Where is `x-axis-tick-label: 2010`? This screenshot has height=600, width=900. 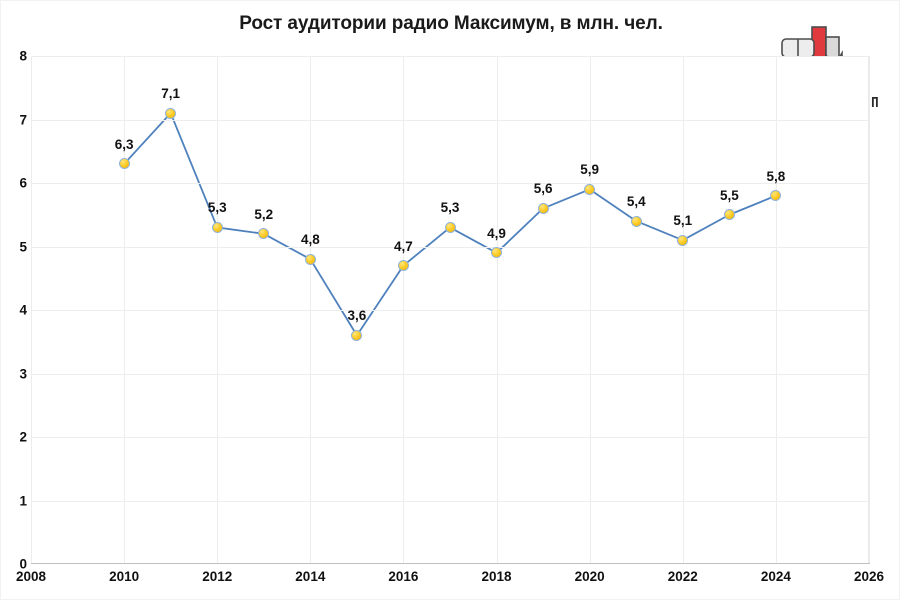 x-axis-tick-label: 2010 is located at coordinates (124, 576).